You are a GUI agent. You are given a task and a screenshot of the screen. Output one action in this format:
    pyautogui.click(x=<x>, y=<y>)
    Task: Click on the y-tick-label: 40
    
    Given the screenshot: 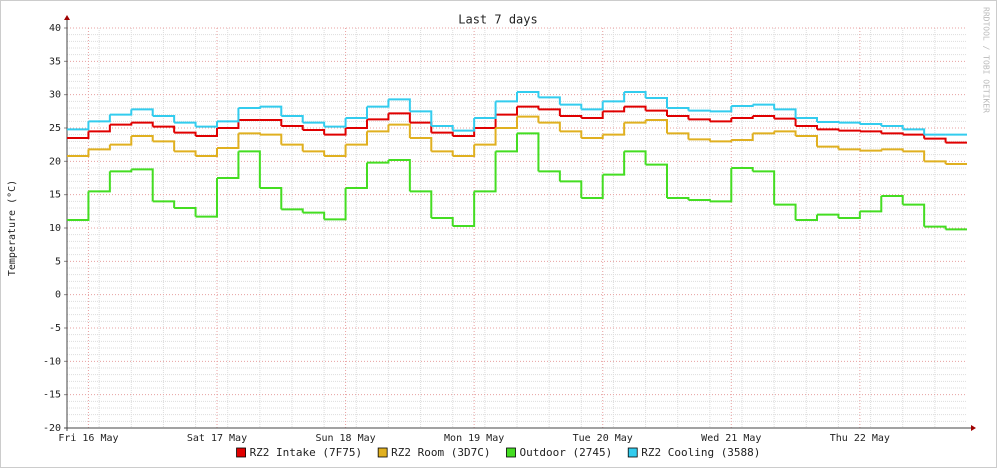 What is the action you would take?
    pyautogui.click(x=55, y=28)
    